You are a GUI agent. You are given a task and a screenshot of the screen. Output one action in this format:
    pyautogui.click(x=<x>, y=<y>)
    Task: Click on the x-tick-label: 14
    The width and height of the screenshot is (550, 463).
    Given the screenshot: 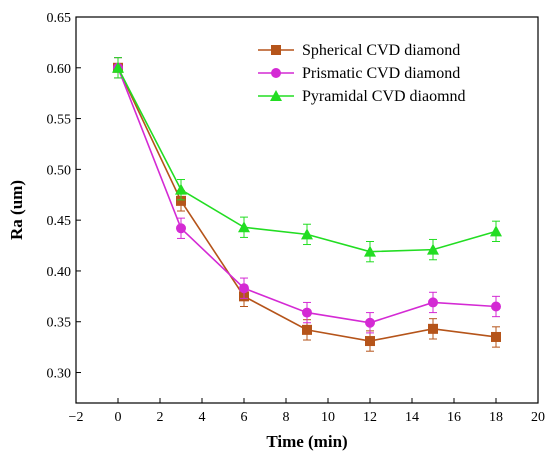 What is the action you would take?
    pyautogui.click(x=412, y=417)
    